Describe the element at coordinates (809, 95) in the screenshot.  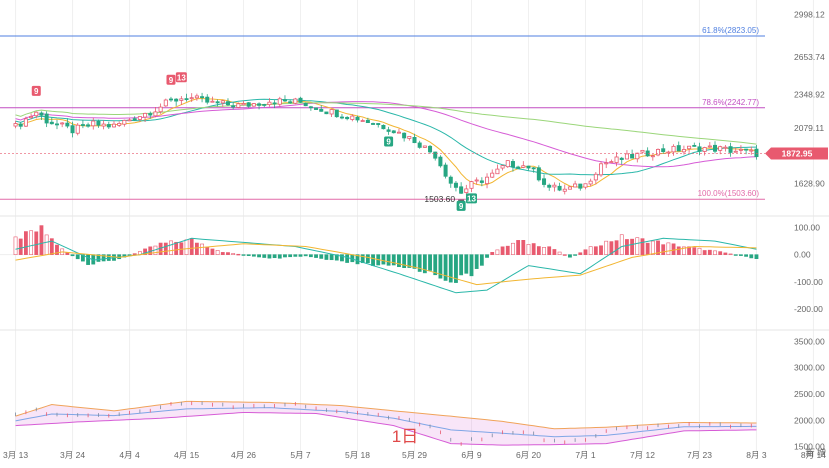
I see `price-tick-label: 2348.92` at that location.